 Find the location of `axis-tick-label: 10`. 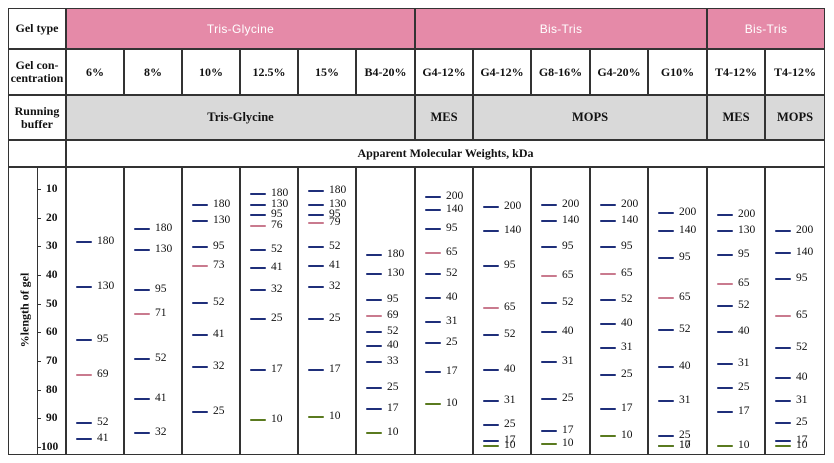

axis-tick-label: 10 is located at coordinates (52, 189).